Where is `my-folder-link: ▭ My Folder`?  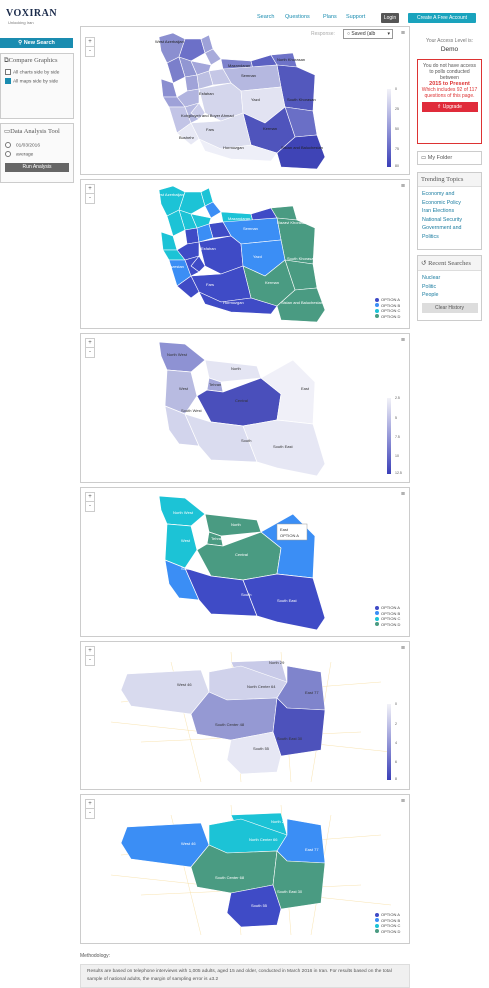
my-folder-link: ▭ My Folder is located at coordinates (449, 158).